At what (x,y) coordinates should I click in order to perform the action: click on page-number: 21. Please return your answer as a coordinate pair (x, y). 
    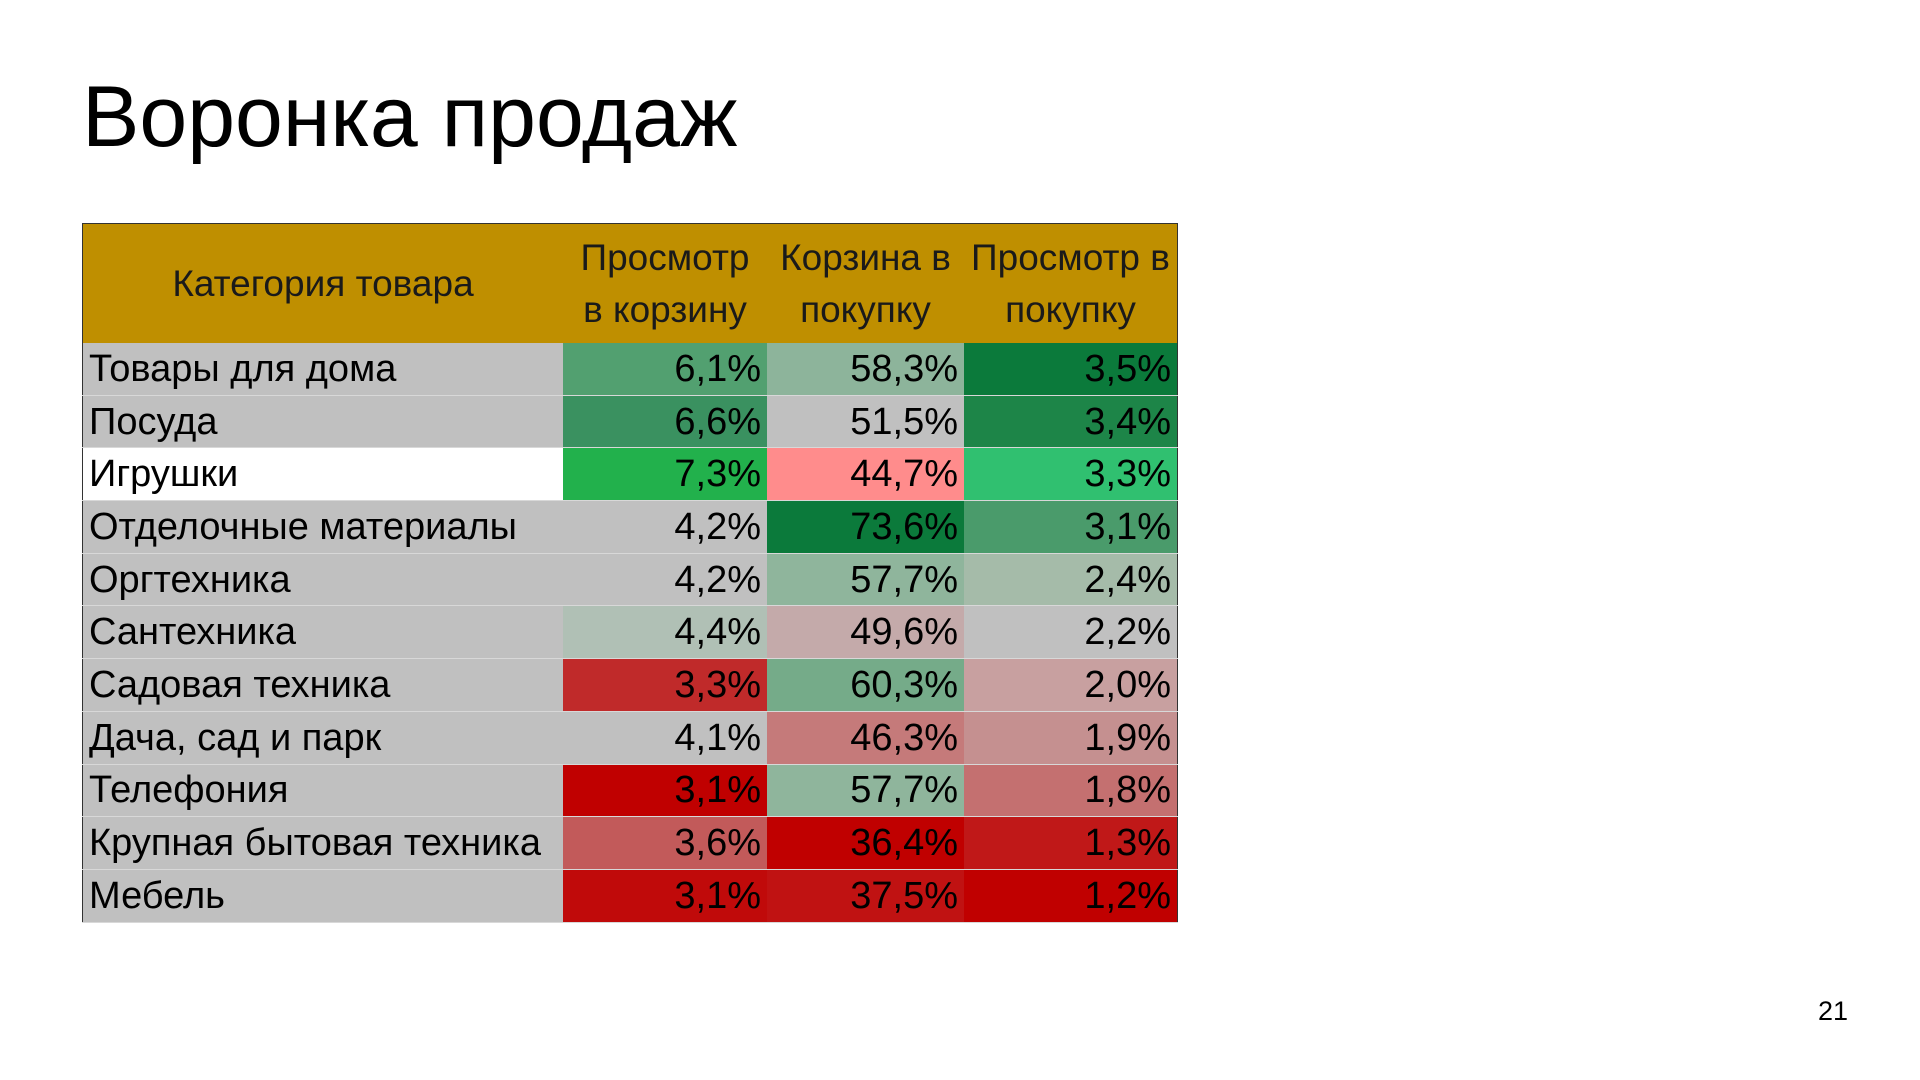
    Looking at the image, I should click on (1833, 1011).